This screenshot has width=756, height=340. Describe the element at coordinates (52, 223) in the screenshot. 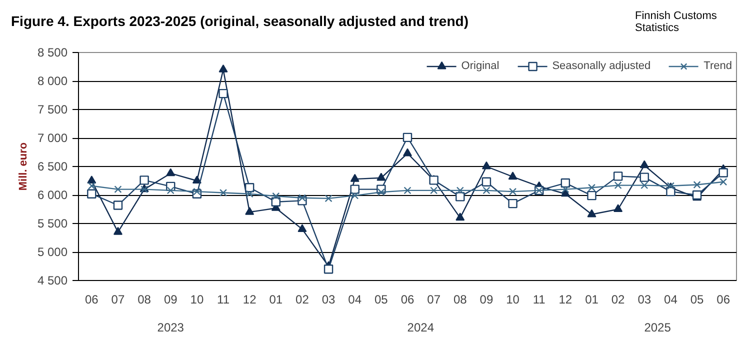

I see `y-tick-label: 5 500` at that location.